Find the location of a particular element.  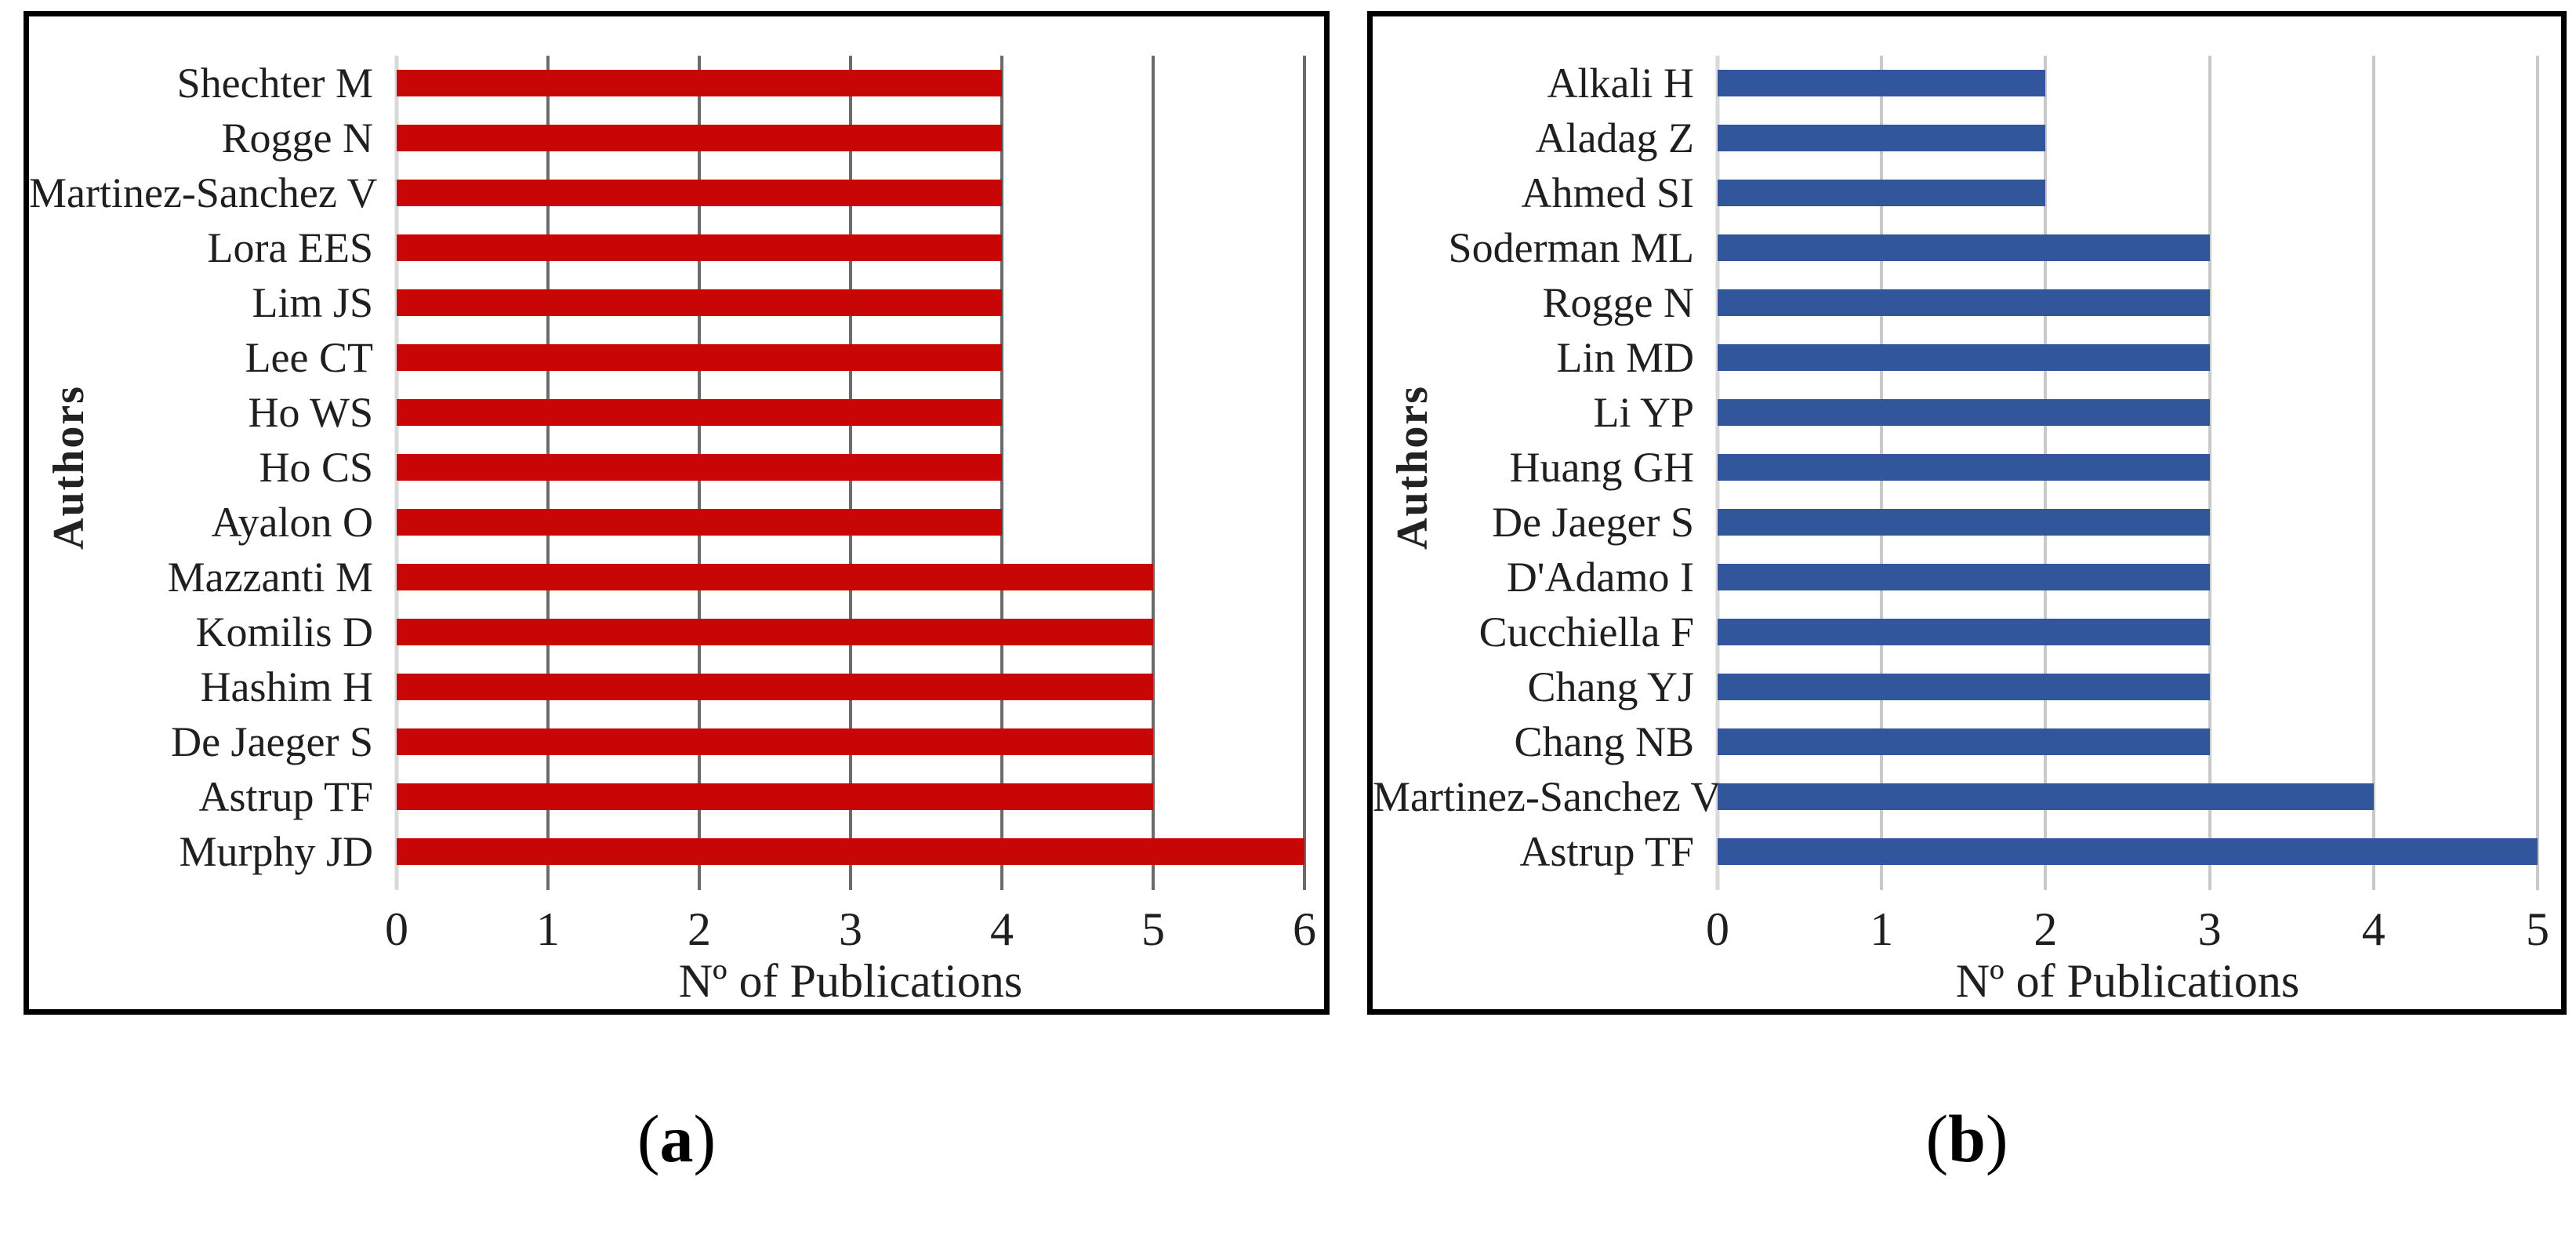

author-label: Huang GH is located at coordinates (1602, 467).